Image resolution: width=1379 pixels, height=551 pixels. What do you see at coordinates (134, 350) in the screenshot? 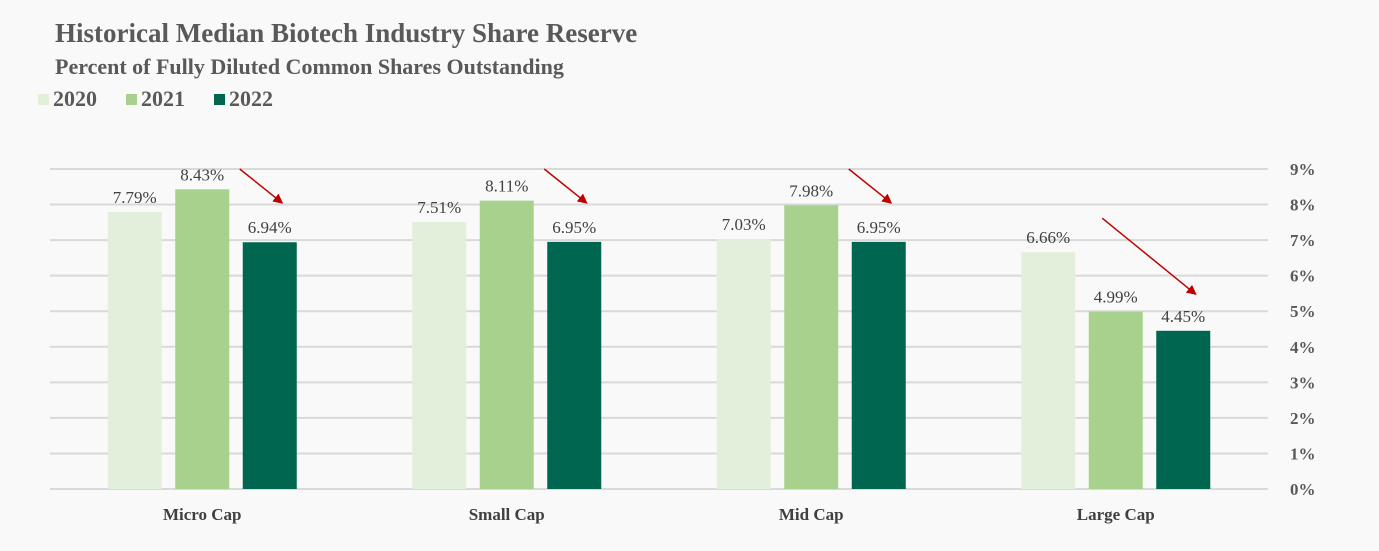
I see `bar-2020-micro-cap` at bounding box center [134, 350].